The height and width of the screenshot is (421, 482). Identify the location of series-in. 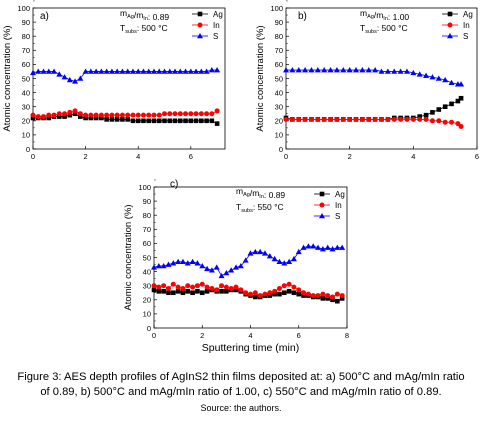
(125, 114).